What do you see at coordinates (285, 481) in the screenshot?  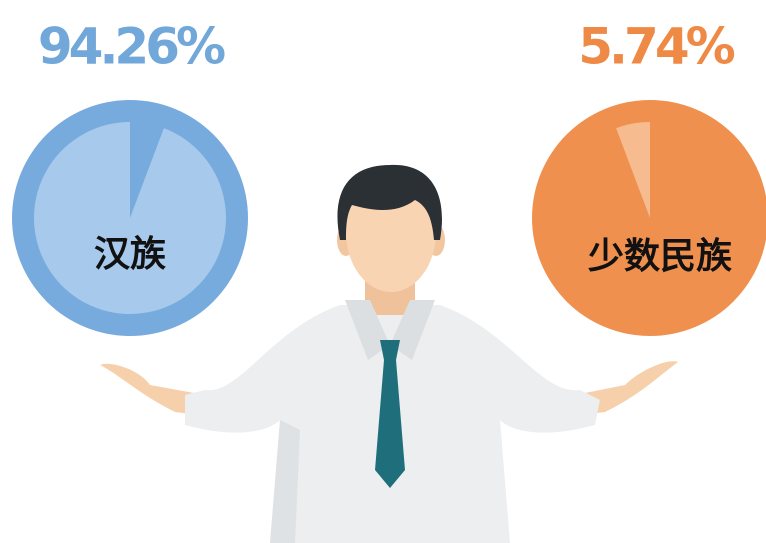 I see `shirt-shade` at bounding box center [285, 481].